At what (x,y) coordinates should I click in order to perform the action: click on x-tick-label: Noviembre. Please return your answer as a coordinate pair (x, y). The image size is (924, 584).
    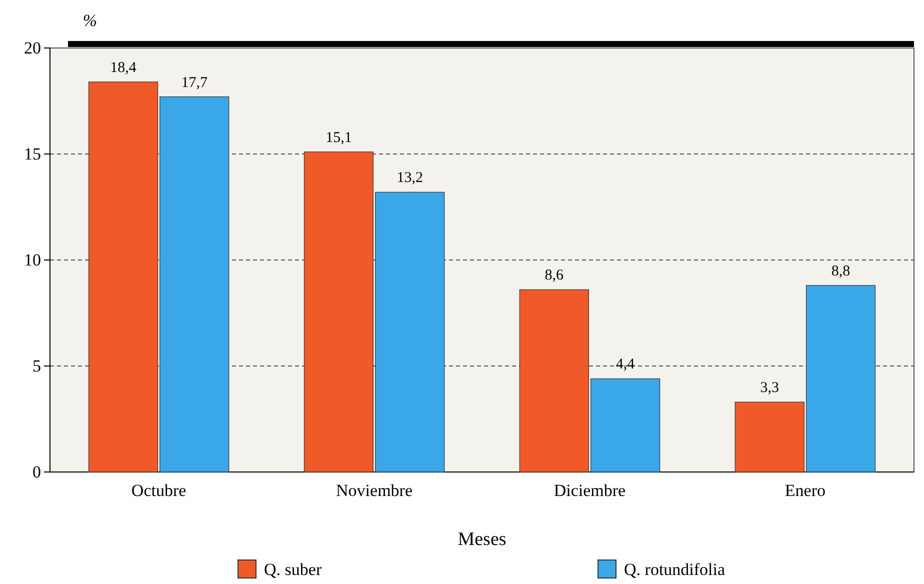
    Looking at the image, I should click on (374, 490).